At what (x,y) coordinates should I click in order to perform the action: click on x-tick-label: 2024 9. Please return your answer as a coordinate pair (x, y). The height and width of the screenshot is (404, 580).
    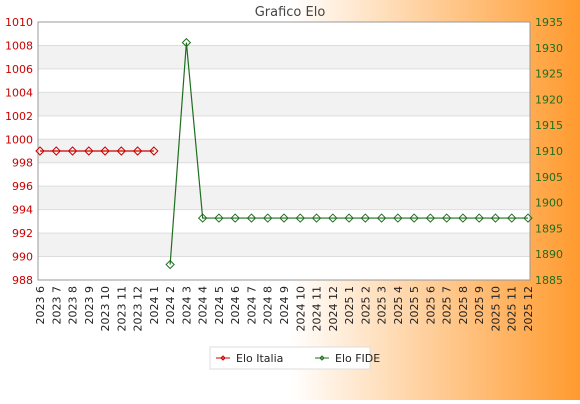
    Looking at the image, I should click on (284, 305).